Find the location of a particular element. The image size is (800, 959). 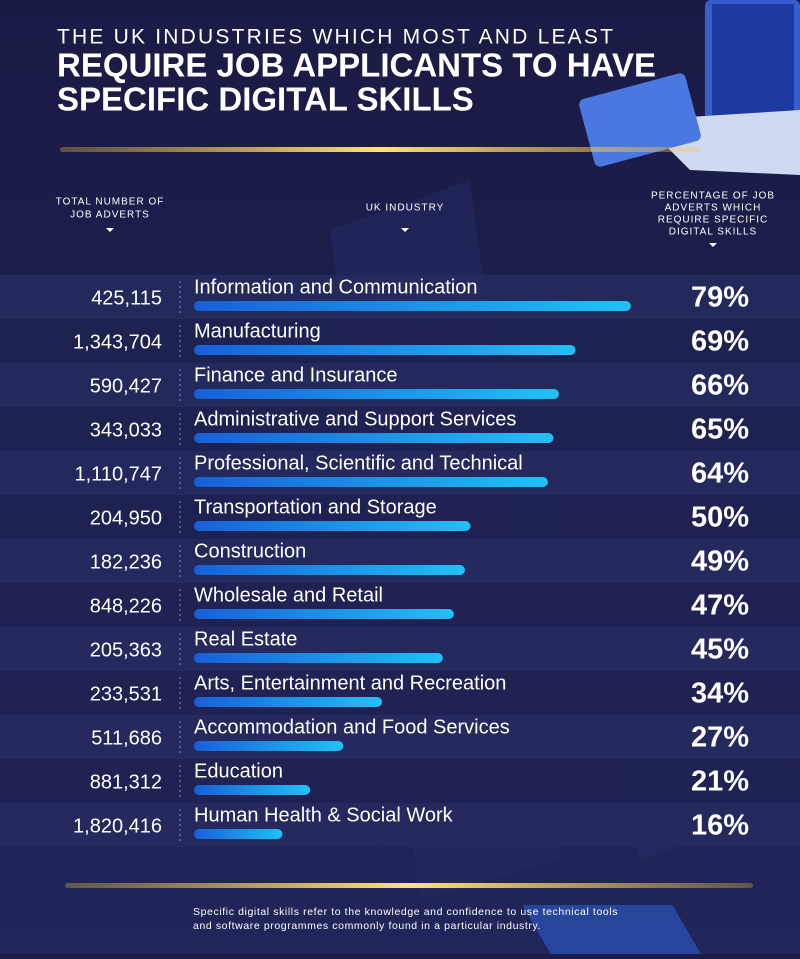

advert-count: 881,312 is located at coordinates (126, 782).